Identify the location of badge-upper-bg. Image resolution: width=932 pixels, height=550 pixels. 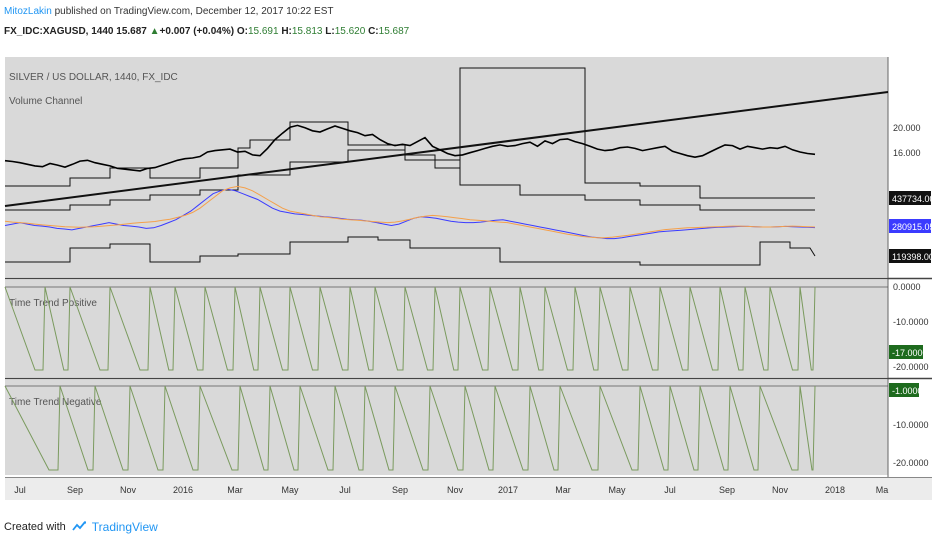
(910, 198).